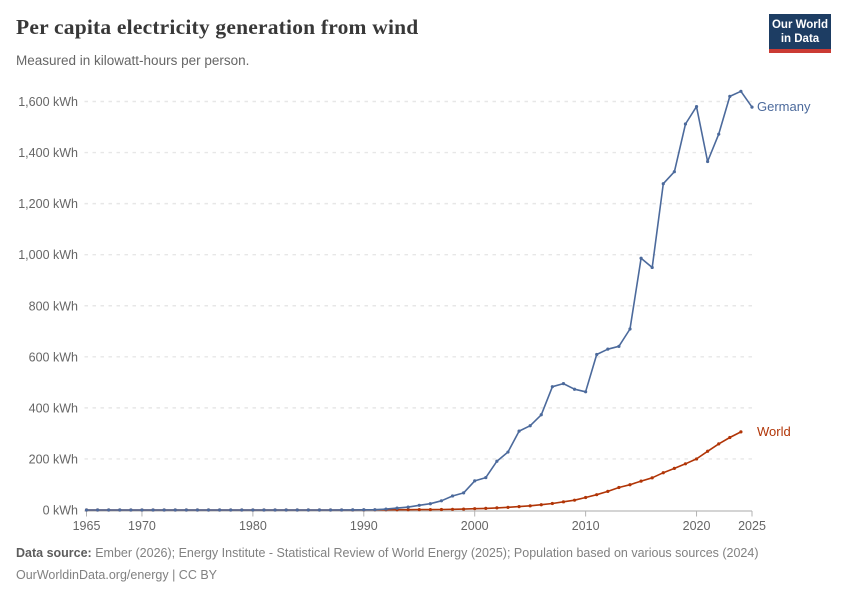 This screenshot has width=850, height=600. Describe the element at coordinates (142, 526) in the screenshot. I see `x-tick-label: 1970` at that location.